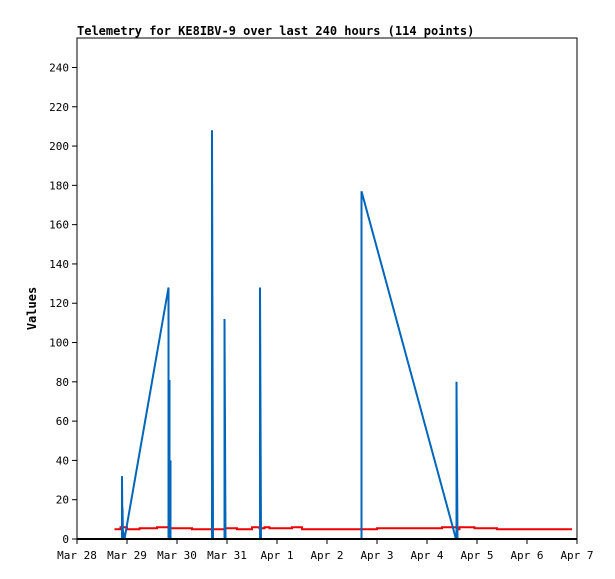 This screenshot has height=579, width=615. Describe the element at coordinates (276, 555) in the screenshot. I see `x-tick-label: Apr 1` at that location.